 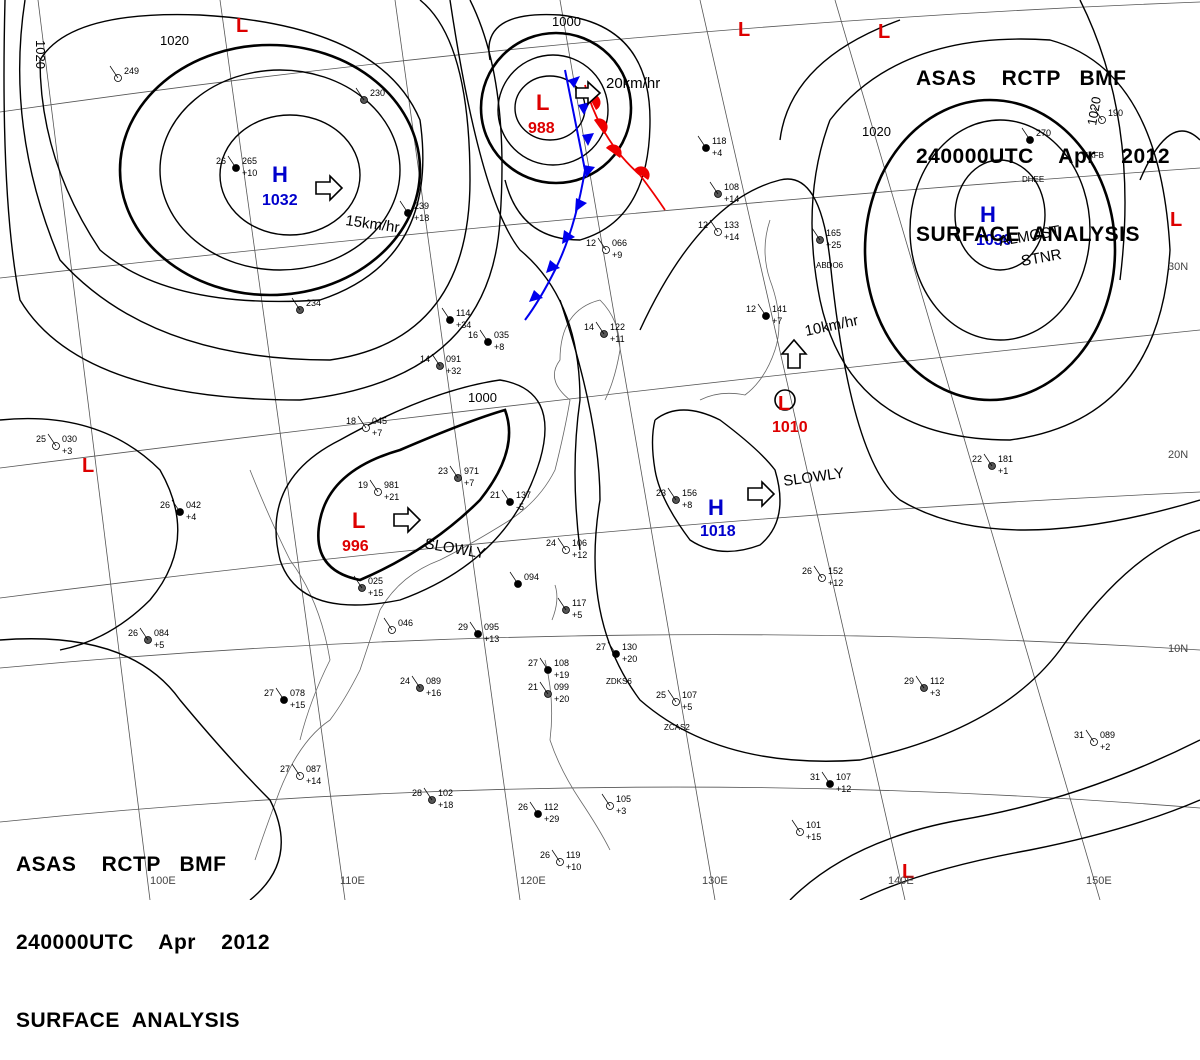 I want to click on station-pressure: 094, so click(x=531, y=577).